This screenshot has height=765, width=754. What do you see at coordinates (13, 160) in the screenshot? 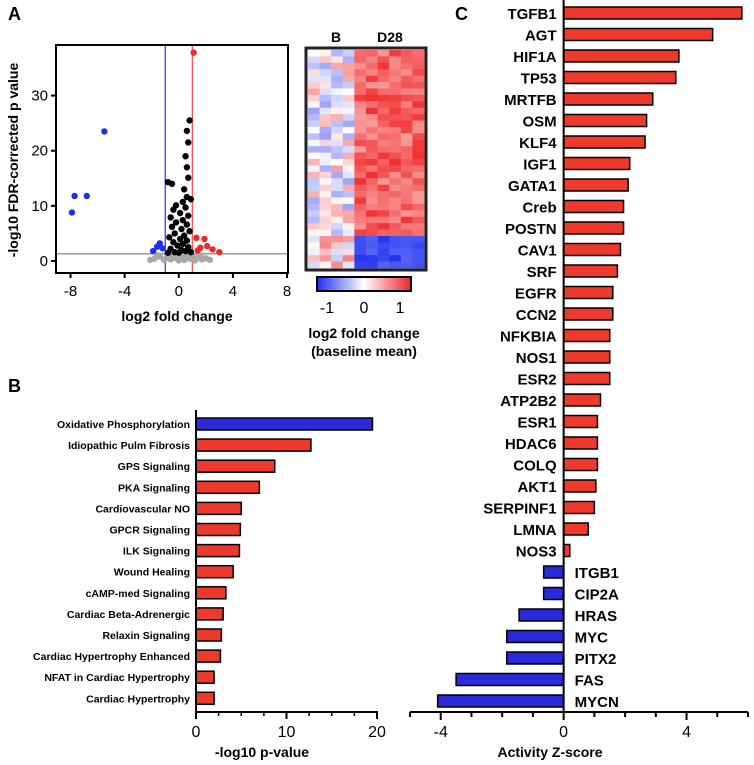
I see `volcano-ylabel: -log10 FDR-corrected p value` at bounding box center [13, 160].